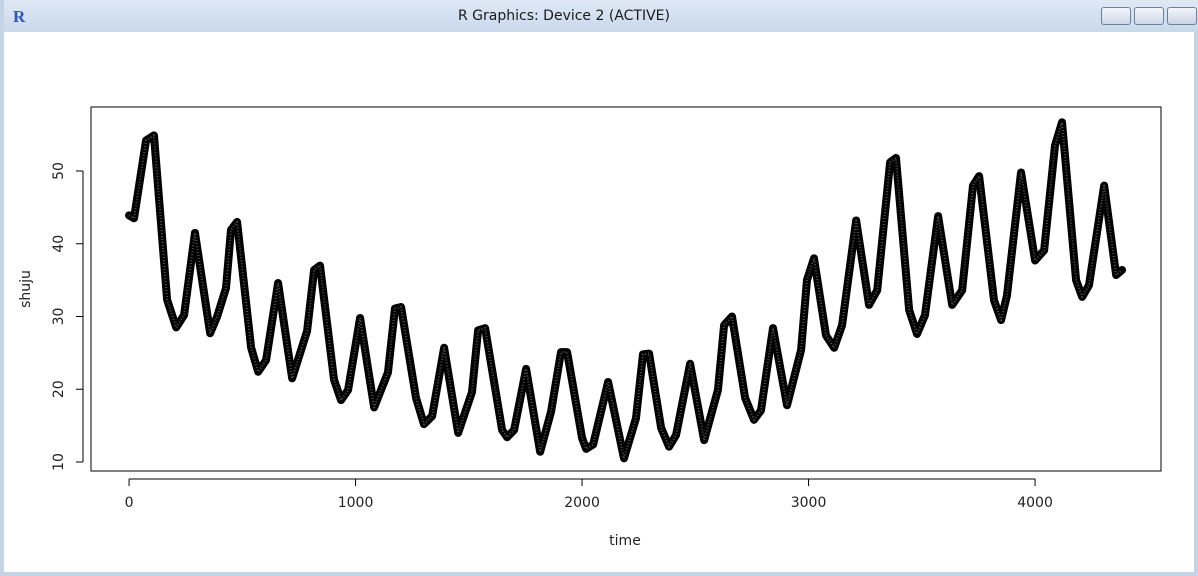  I want to click on y-axis-label: shuju, so click(26, 289).